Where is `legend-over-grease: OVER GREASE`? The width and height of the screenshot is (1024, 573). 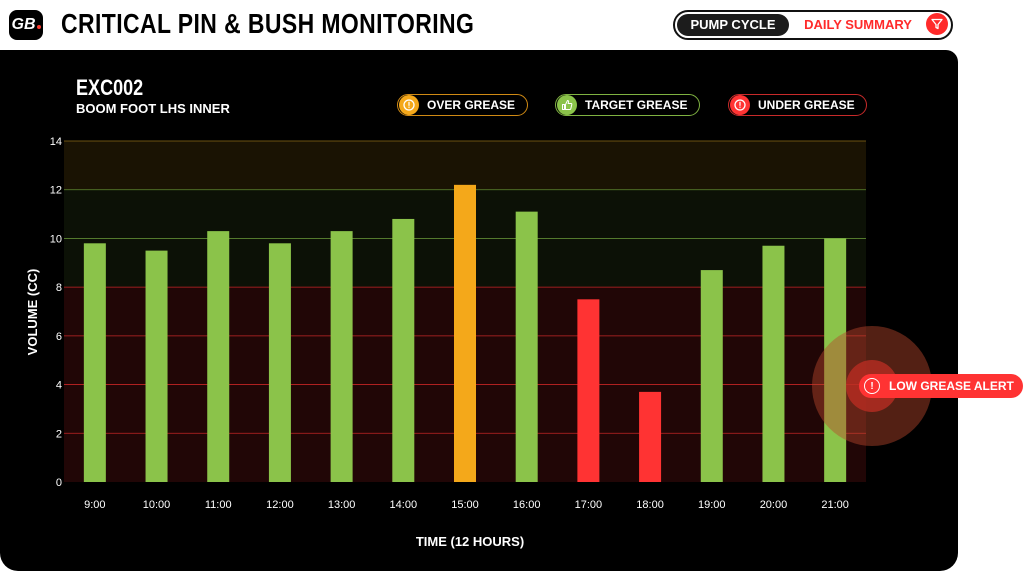
legend-over-grease: OVER GREASE is located at coordinates (462, 105).